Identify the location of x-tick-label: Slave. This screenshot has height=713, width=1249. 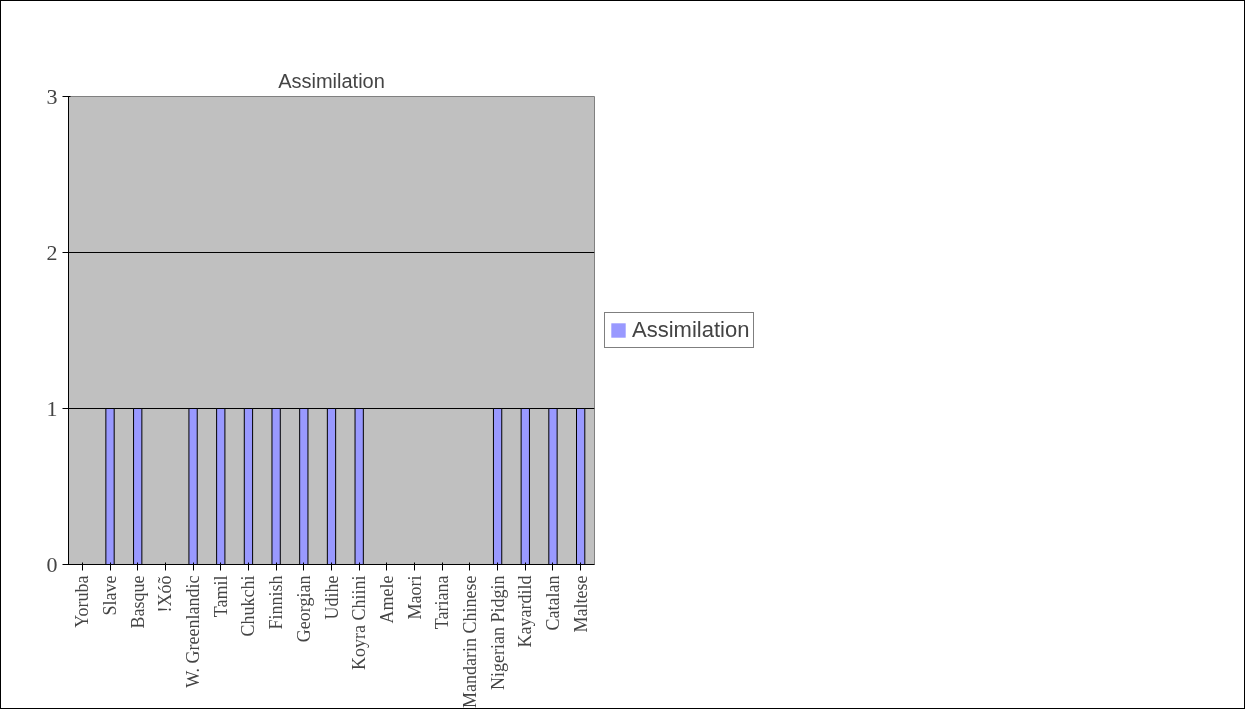
(110, 595).